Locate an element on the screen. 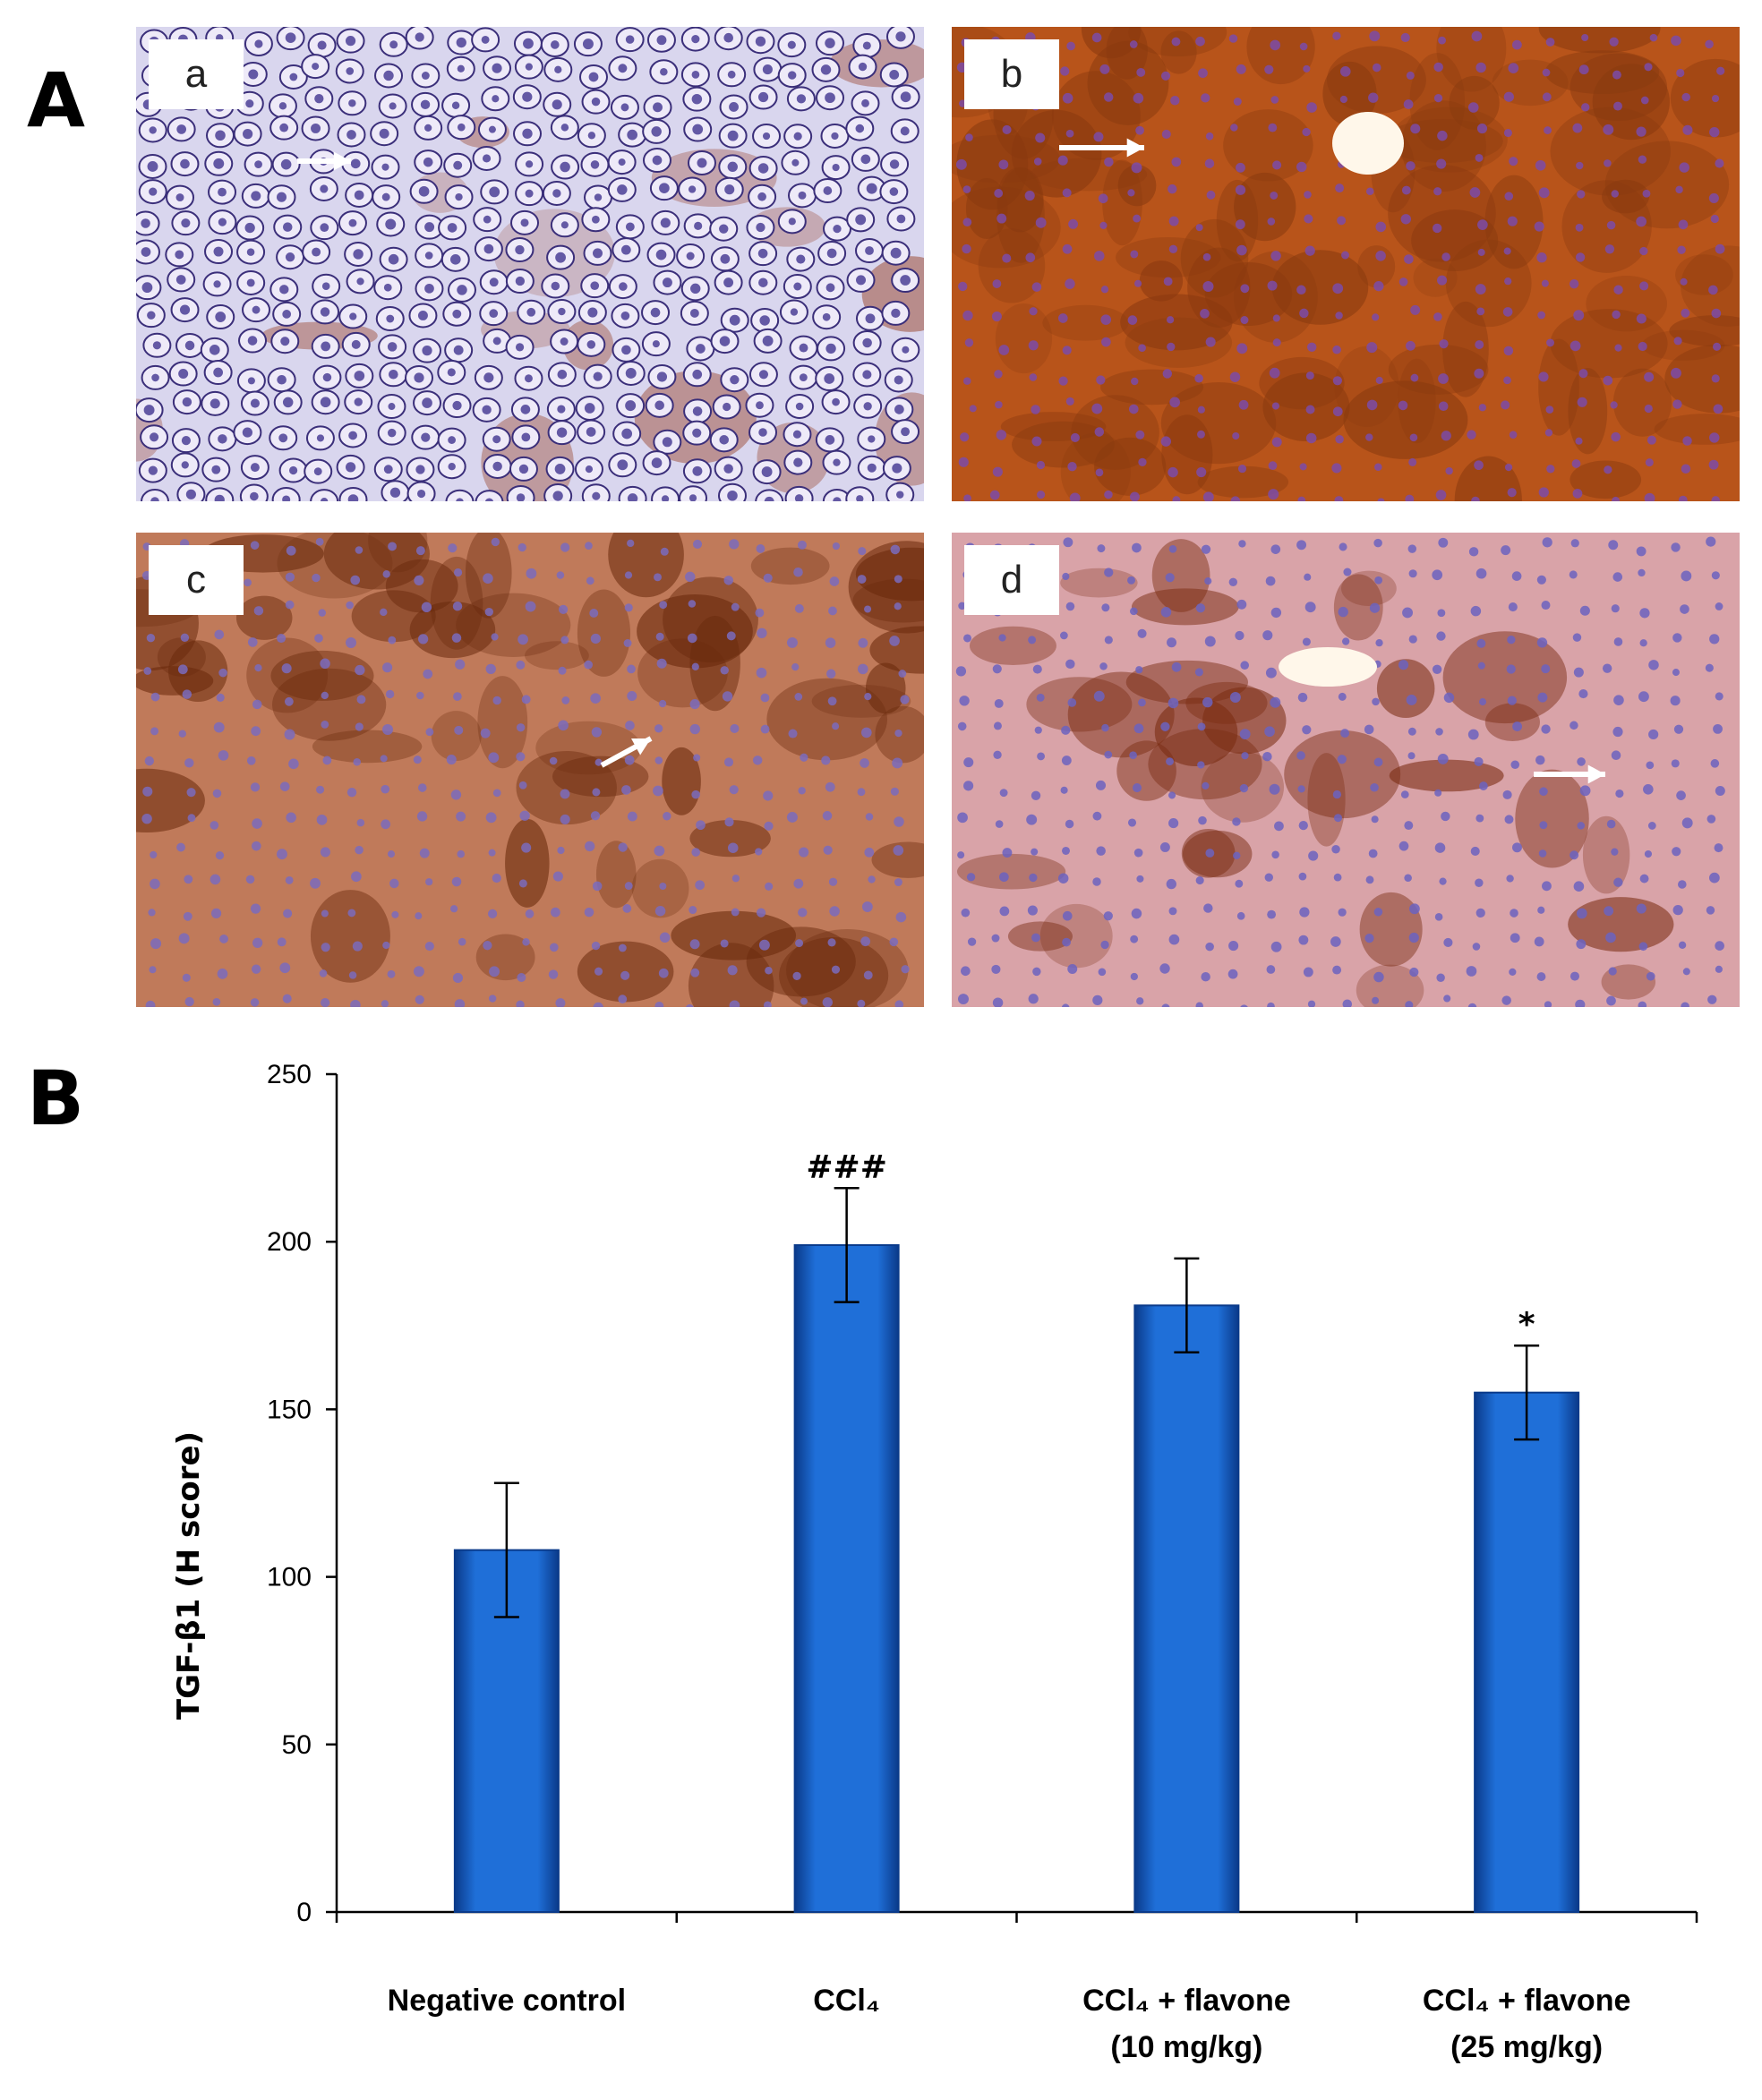 The width and height of the screenshot is (1762, 2100). micrograph-c: c is located at coordinates (530, 770).